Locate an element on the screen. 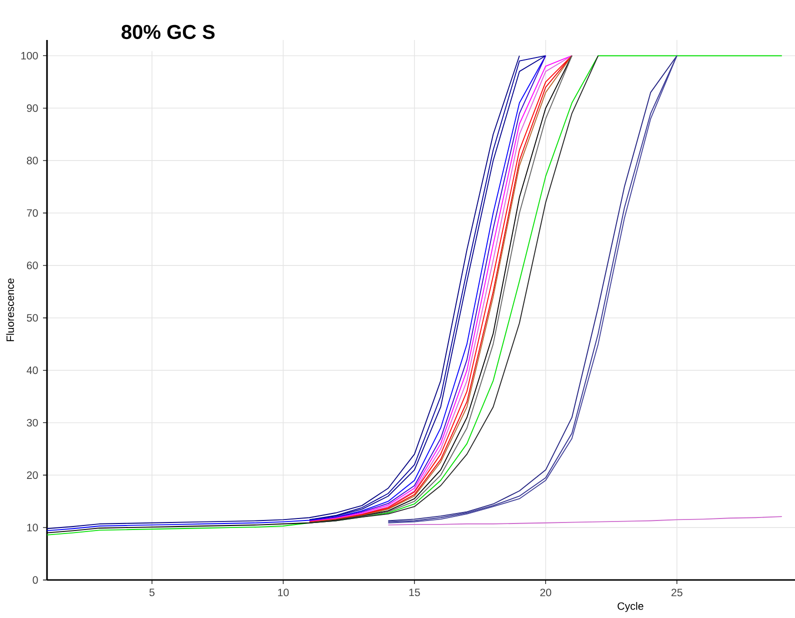 The image size is (795, 618). y-tick-label: 40 is located at coordinates (32, 370).